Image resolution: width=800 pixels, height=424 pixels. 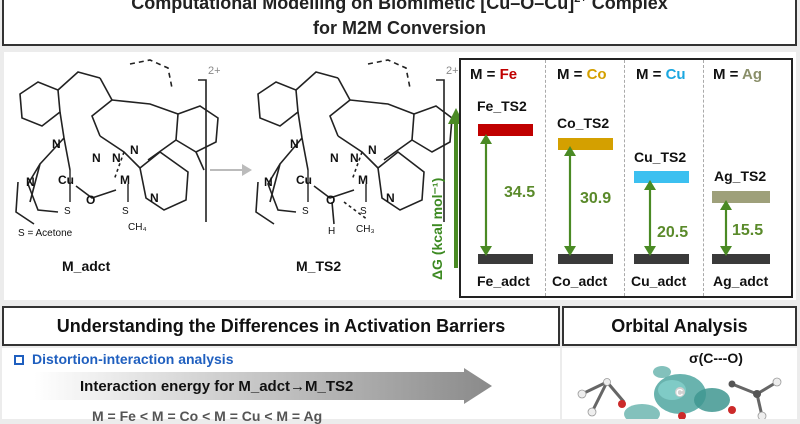 I want to click on svg-text: C, so click(x=679, y=393).